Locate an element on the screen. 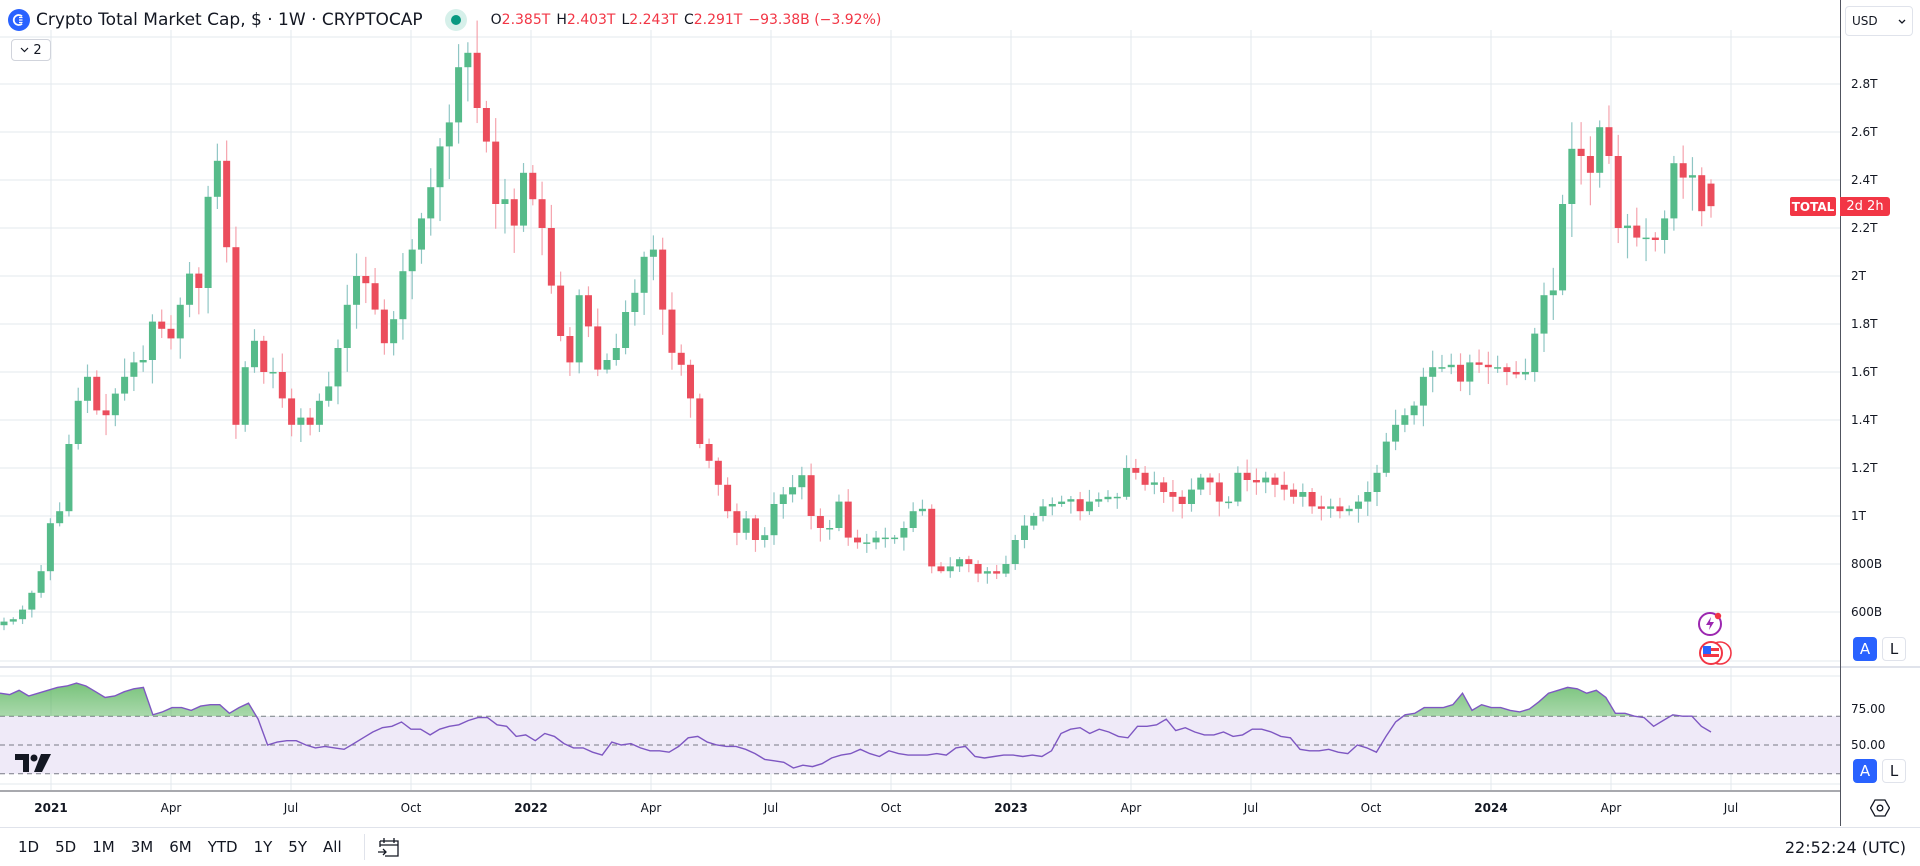  range-button-1m: 1M is located at coordinates (103, 847).